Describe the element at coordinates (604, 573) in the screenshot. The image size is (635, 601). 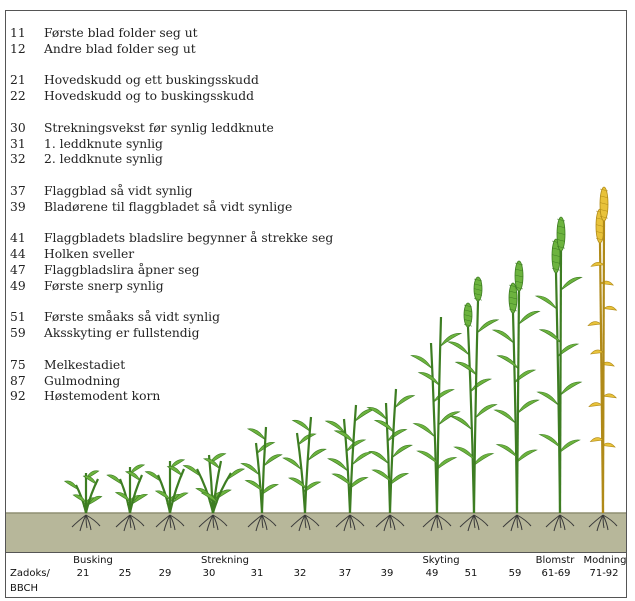
I see `stage-code: 71-92` at that location.